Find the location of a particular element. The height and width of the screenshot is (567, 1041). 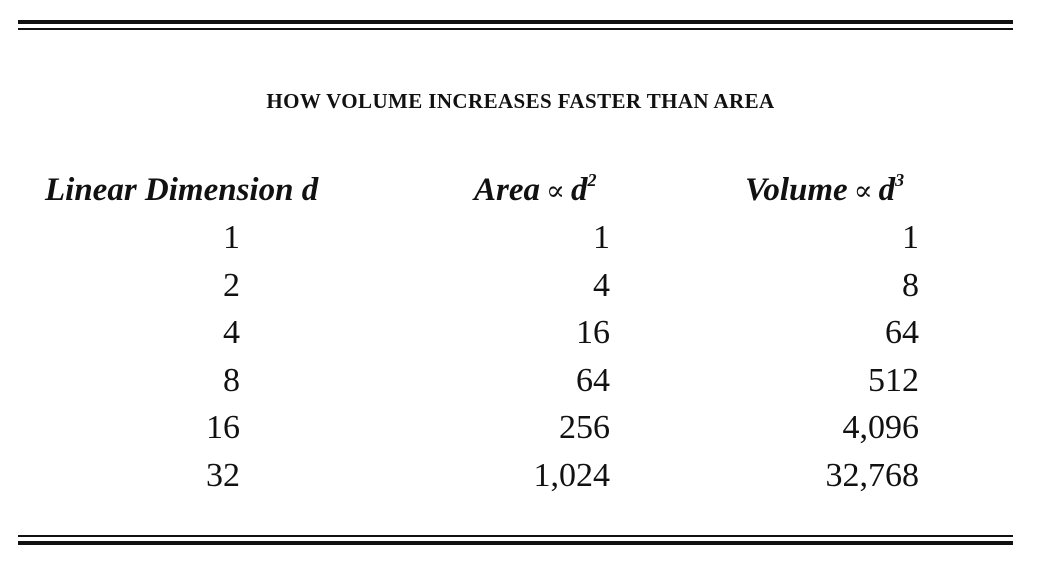

header-area-variable: d is located at coordinates (579, 190).